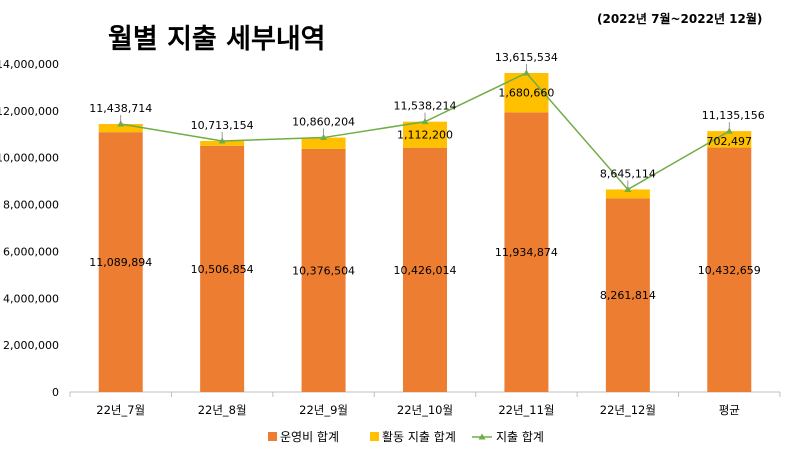 This screenshot has width=808, height=456. I want to click on activity-value-label: 702,497, so click(730, 141).